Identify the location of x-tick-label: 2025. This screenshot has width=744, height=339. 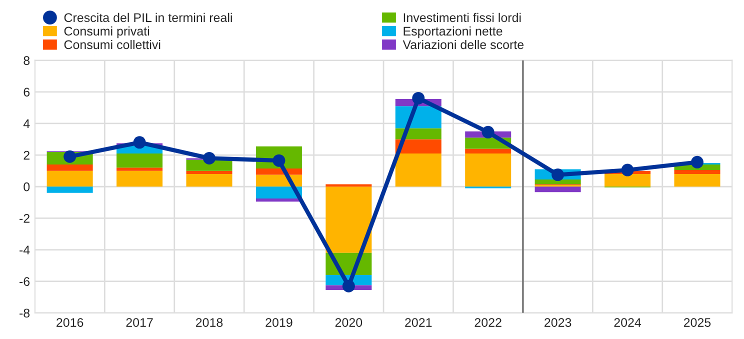
(697, 322).